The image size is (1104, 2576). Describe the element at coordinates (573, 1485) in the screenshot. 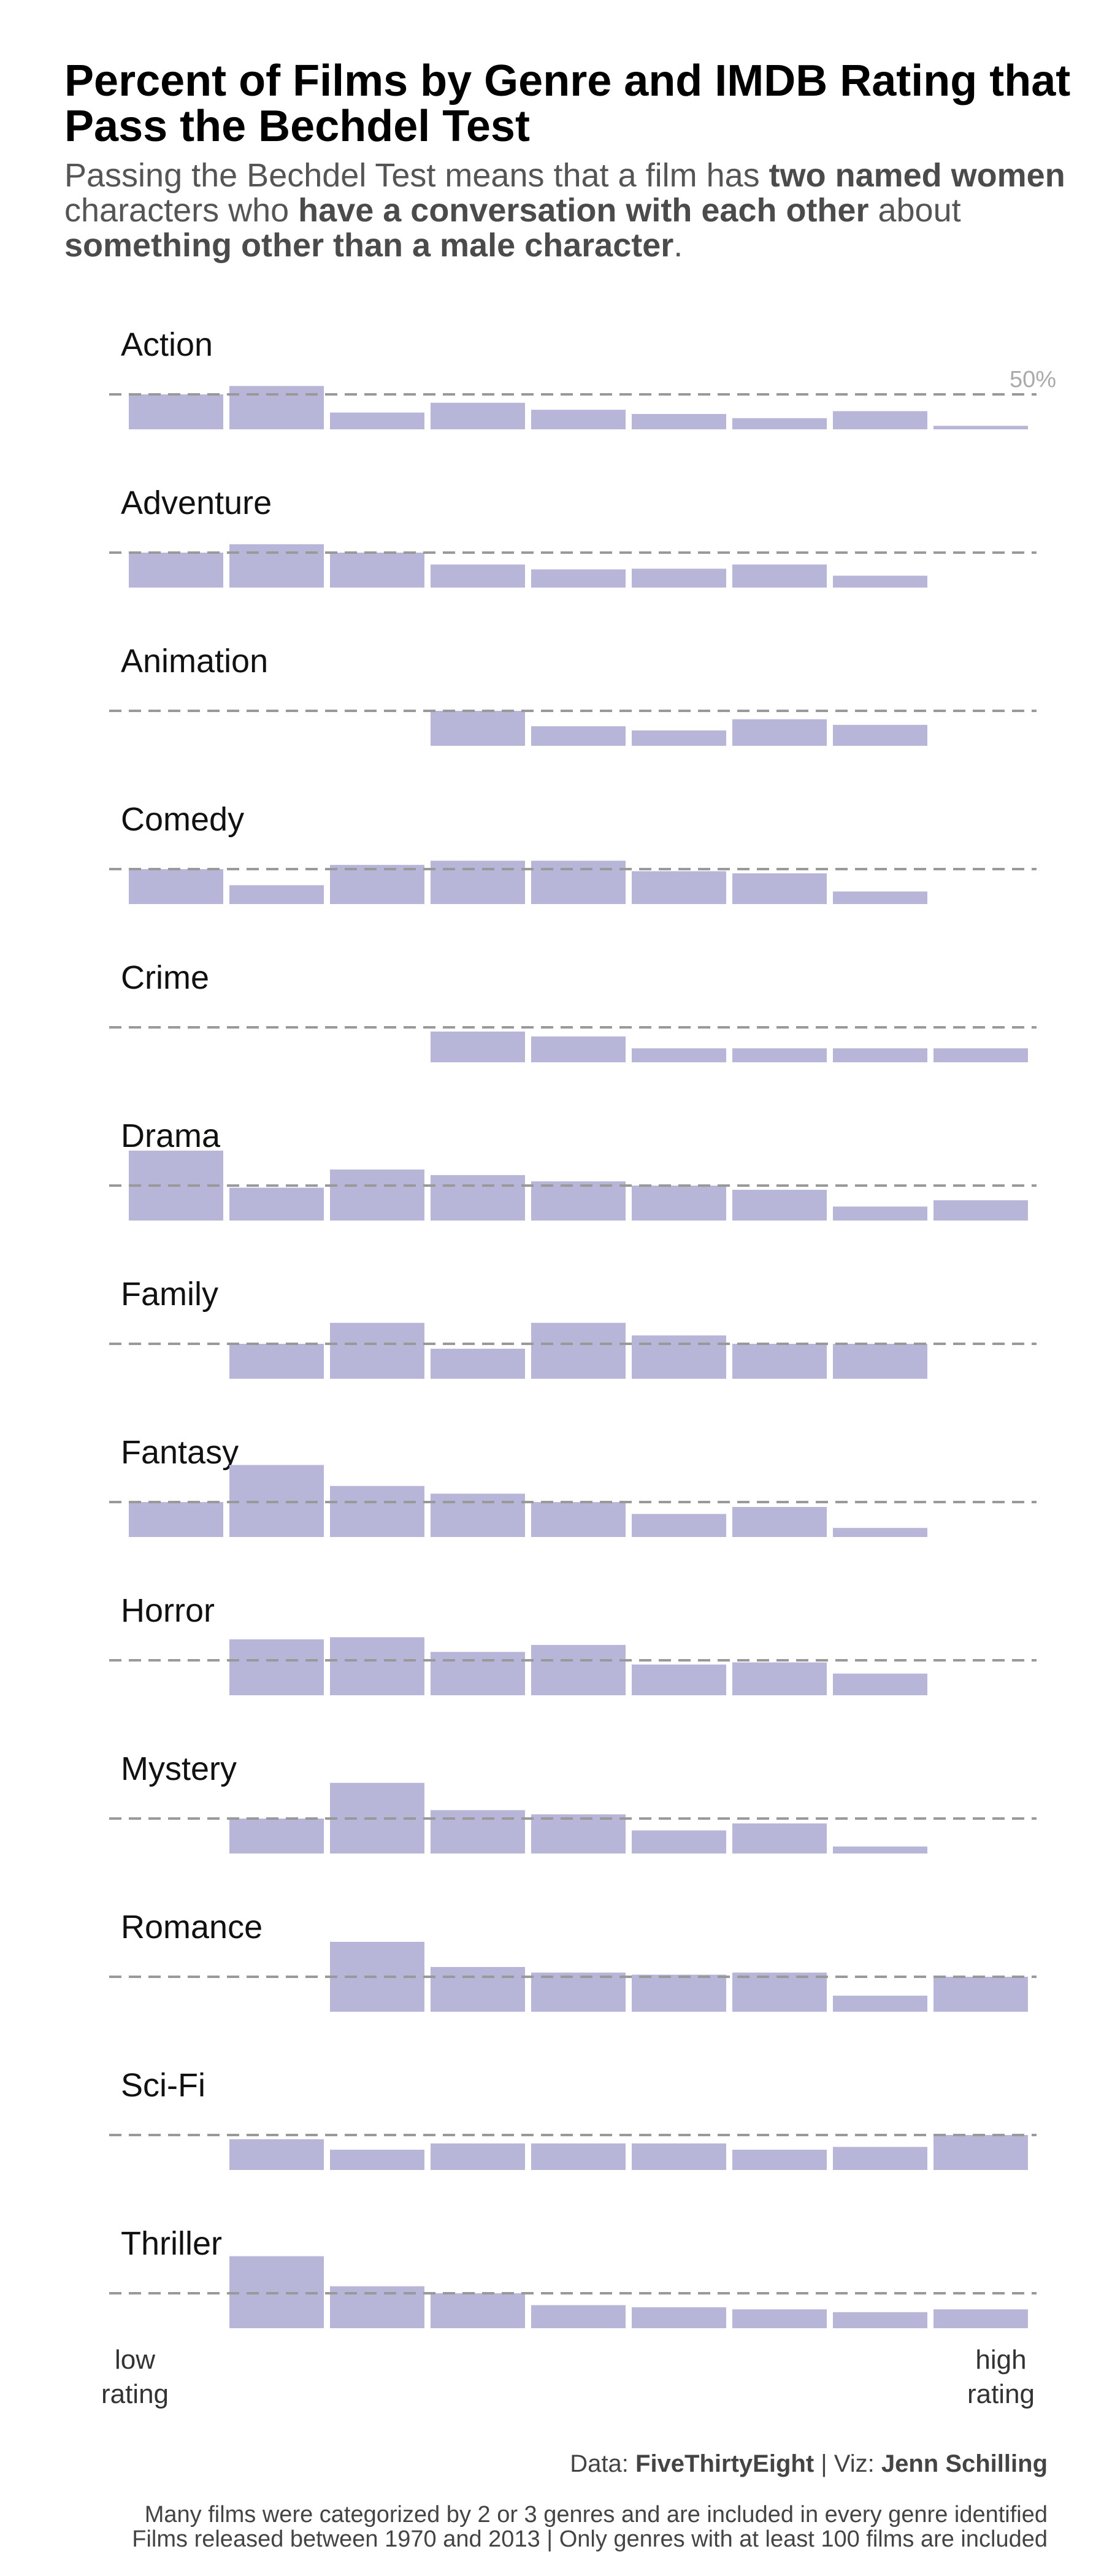

I see `panel-fantasy: Fantasy` at that location.